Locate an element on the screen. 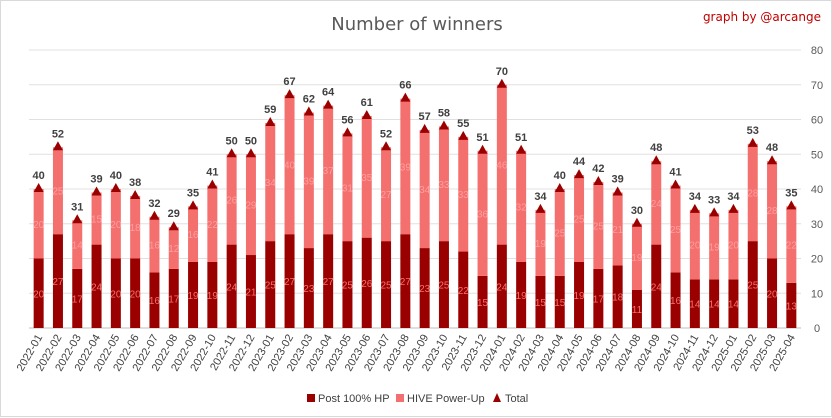 This screenshot has width=832, height=418. data-label-post: 18 is located at coordinates (618, 298).